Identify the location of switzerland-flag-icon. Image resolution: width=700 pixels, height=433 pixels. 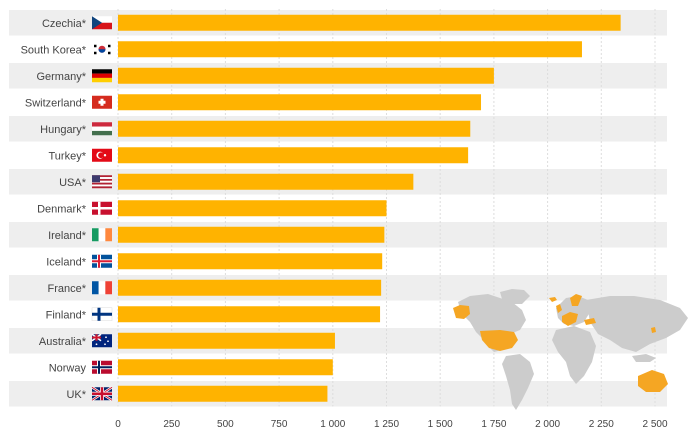
(102, 102).